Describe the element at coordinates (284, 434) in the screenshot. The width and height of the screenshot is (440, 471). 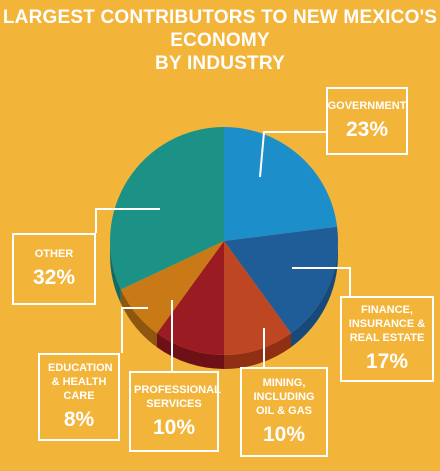
I see `label-mining-value: 10%` at that location.